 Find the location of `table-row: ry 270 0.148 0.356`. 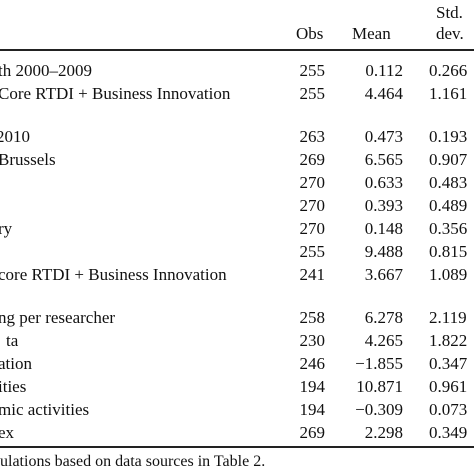

table-row: ry 270 0.148 0.356 is located at coordinates (237, 229).